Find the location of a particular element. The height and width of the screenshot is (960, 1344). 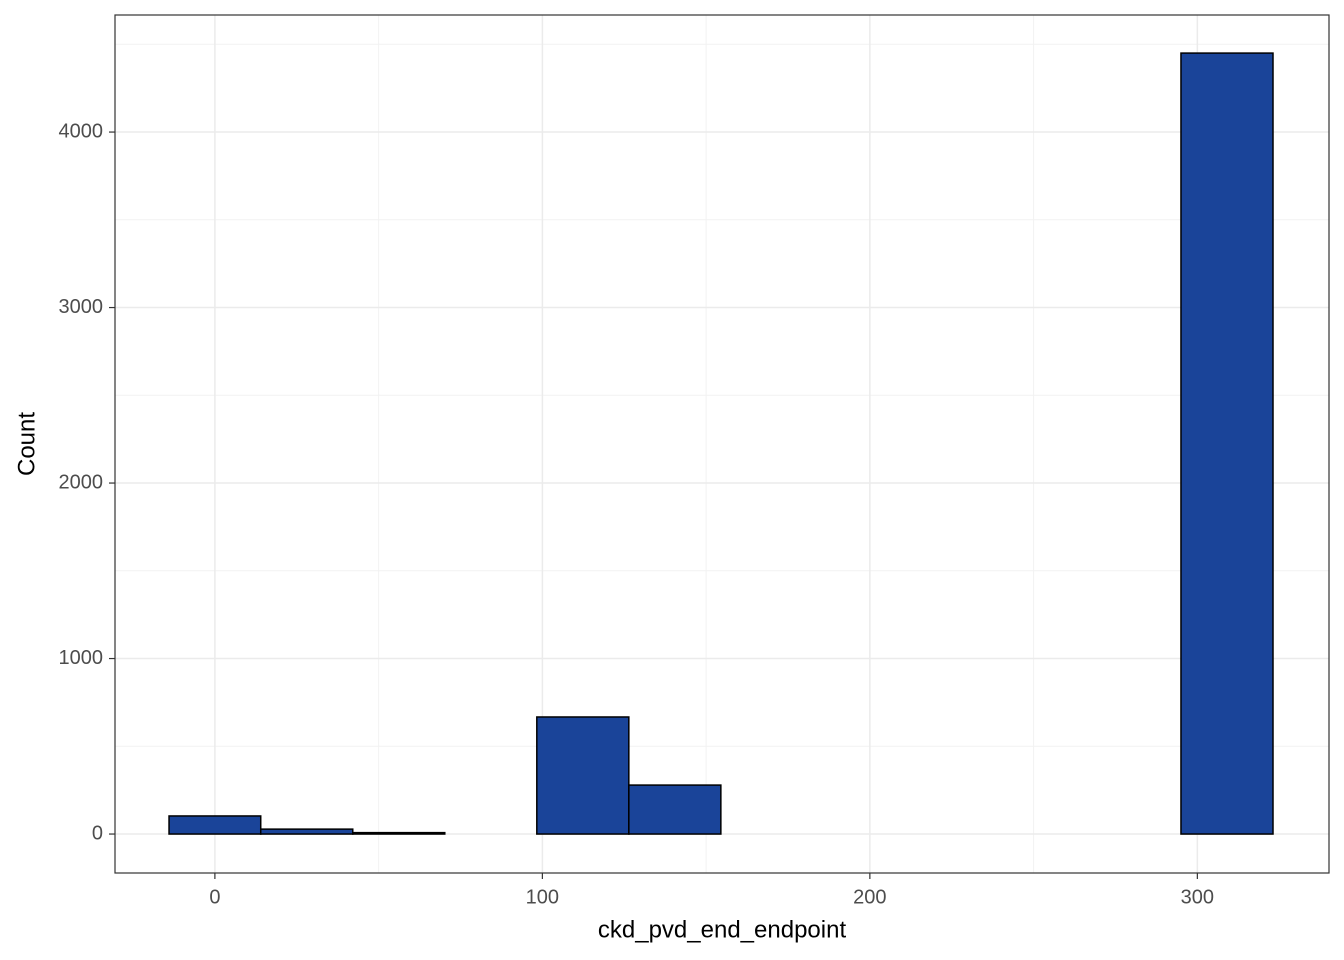

y-axis-title: Count is located at coordinates (26, 444).